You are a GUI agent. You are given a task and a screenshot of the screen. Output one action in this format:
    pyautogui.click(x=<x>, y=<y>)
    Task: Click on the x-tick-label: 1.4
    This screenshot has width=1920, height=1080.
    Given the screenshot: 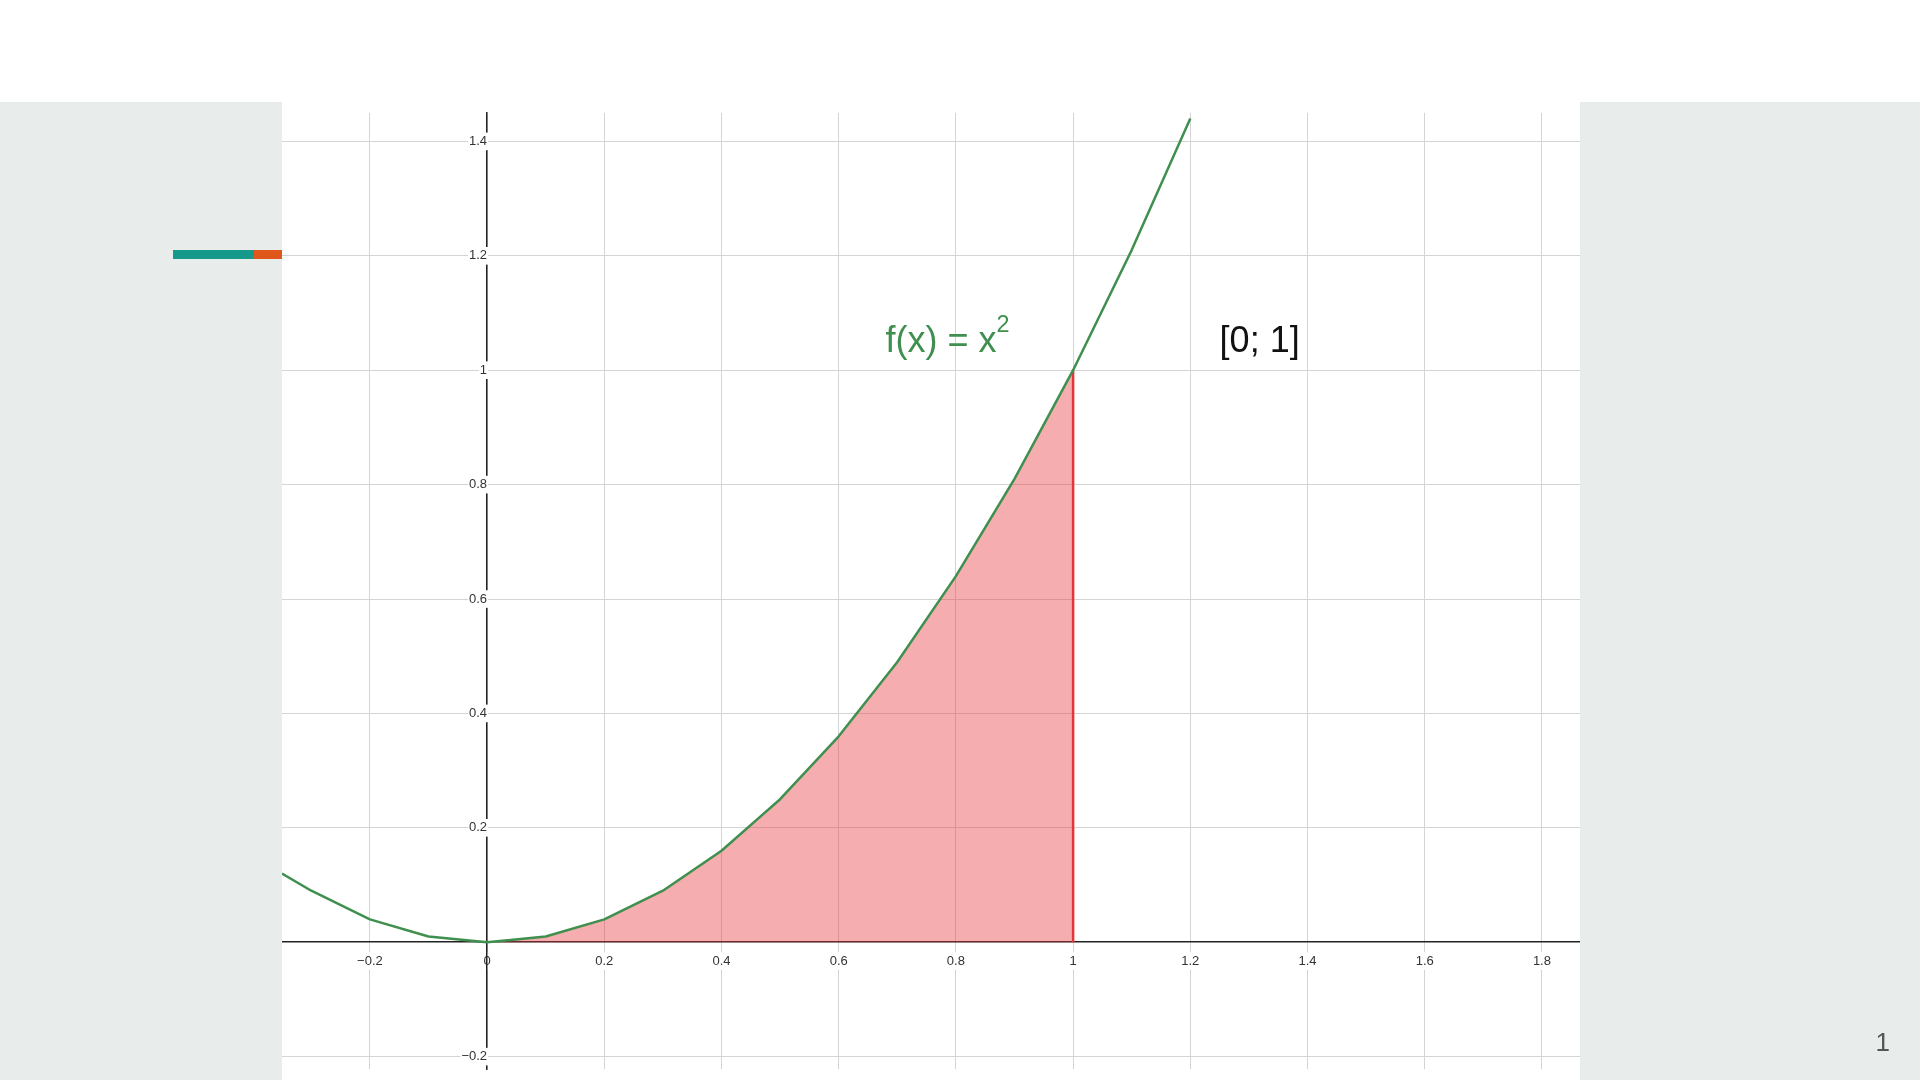 What is the action you would take?
    pyautogui.click(x=1307, y=960)
    